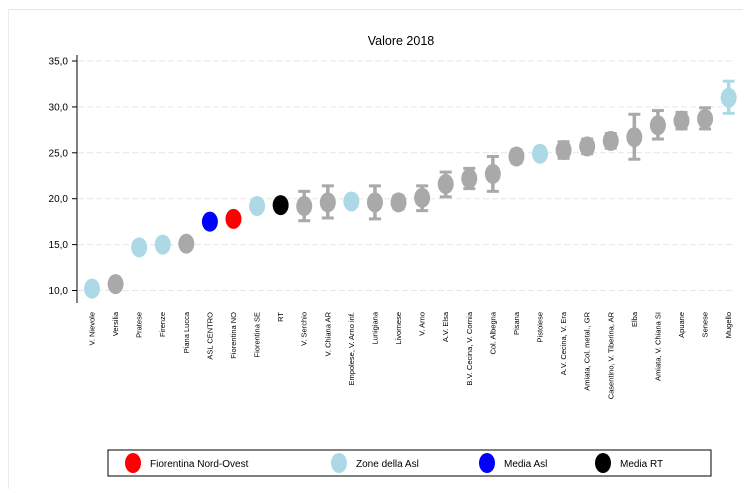 The width and height of the screenshot is (749, 493). Describe the element at coordinates (199, 464) in the screenshot. I see `legend-label: Fiorentina Nord-Ovest` at that location.